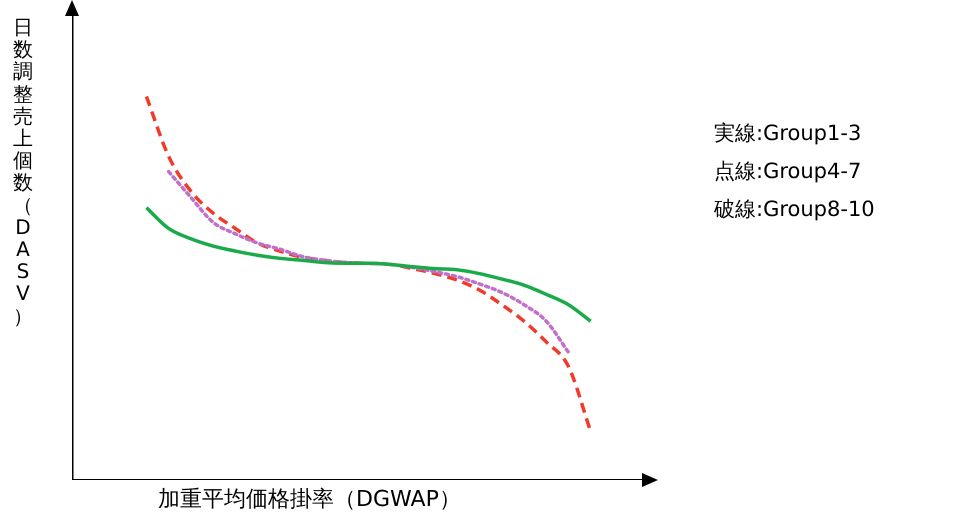  I want to click on x-axis-title: 加重平均価格掛率（DGWAP）, so click(309, 499).